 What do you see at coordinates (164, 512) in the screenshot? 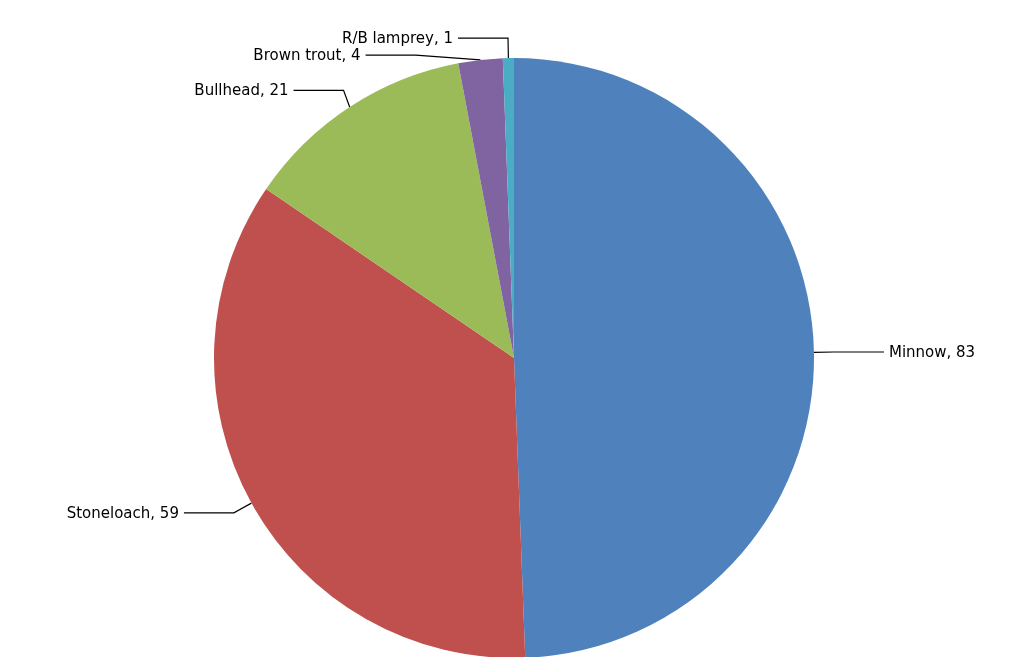
I see `data-label: , 59` at bounding box center [164, 512].